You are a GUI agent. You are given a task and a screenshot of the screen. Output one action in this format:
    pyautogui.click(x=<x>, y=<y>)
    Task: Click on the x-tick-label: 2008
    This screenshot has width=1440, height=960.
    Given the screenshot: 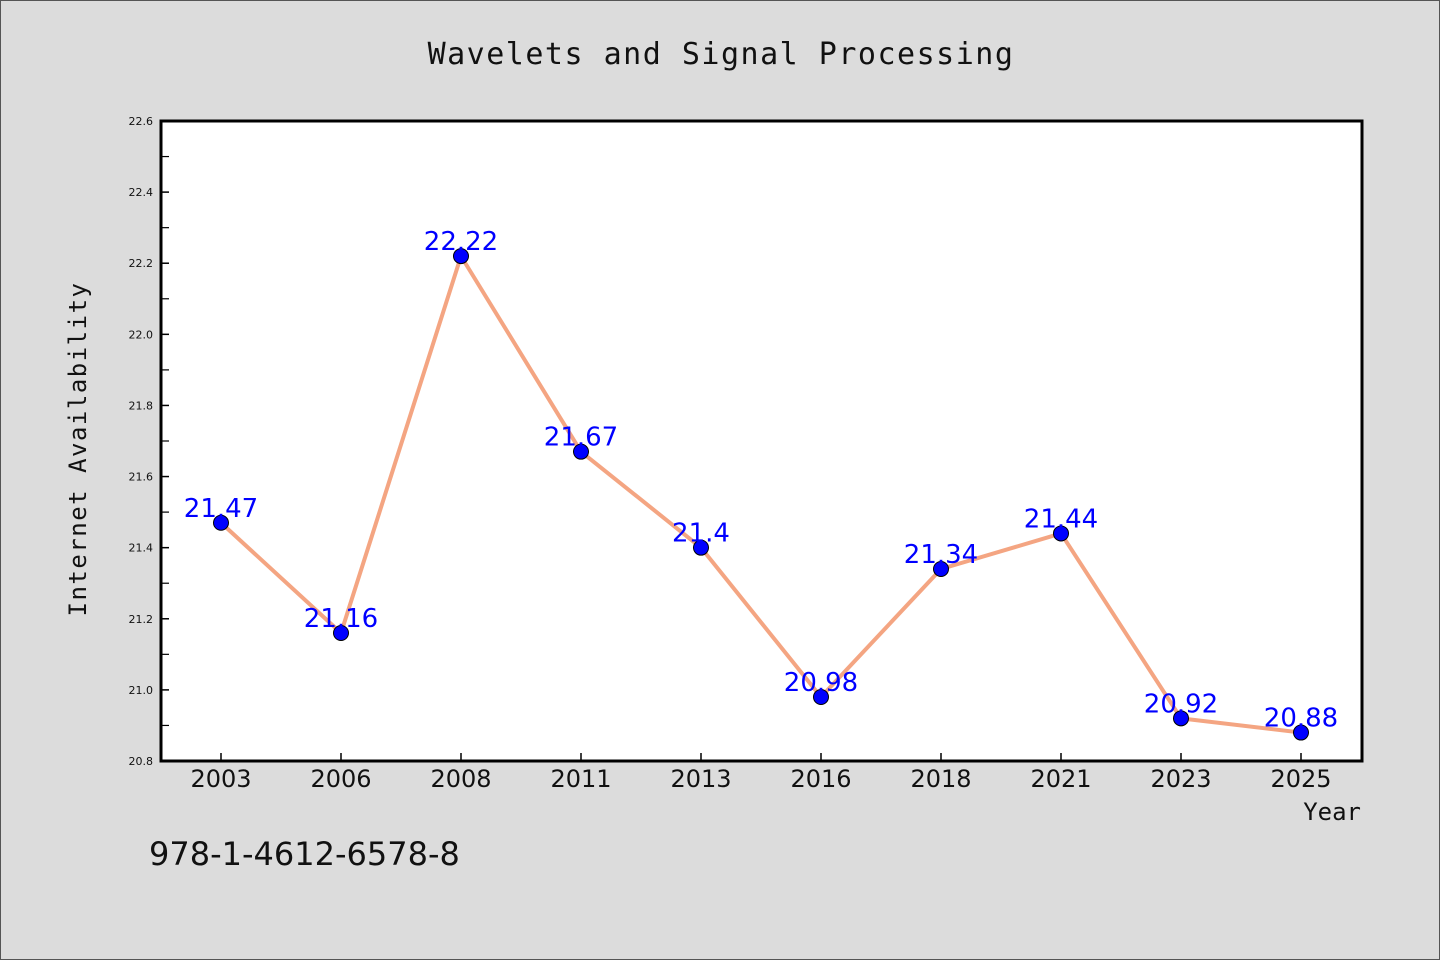 What is the action you would take?
    pyautogui.click(x=460, y=779)
    